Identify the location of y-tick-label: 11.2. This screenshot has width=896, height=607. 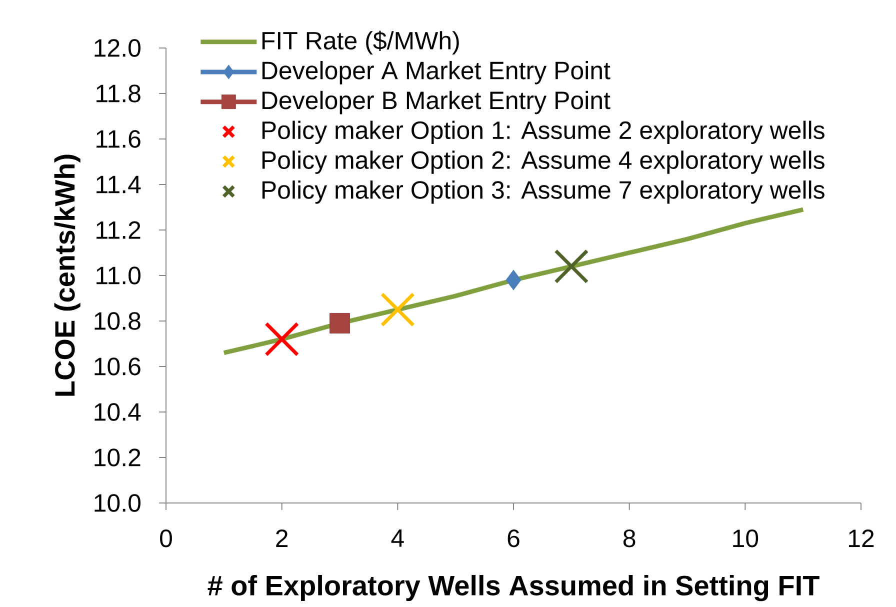
(118, 230).